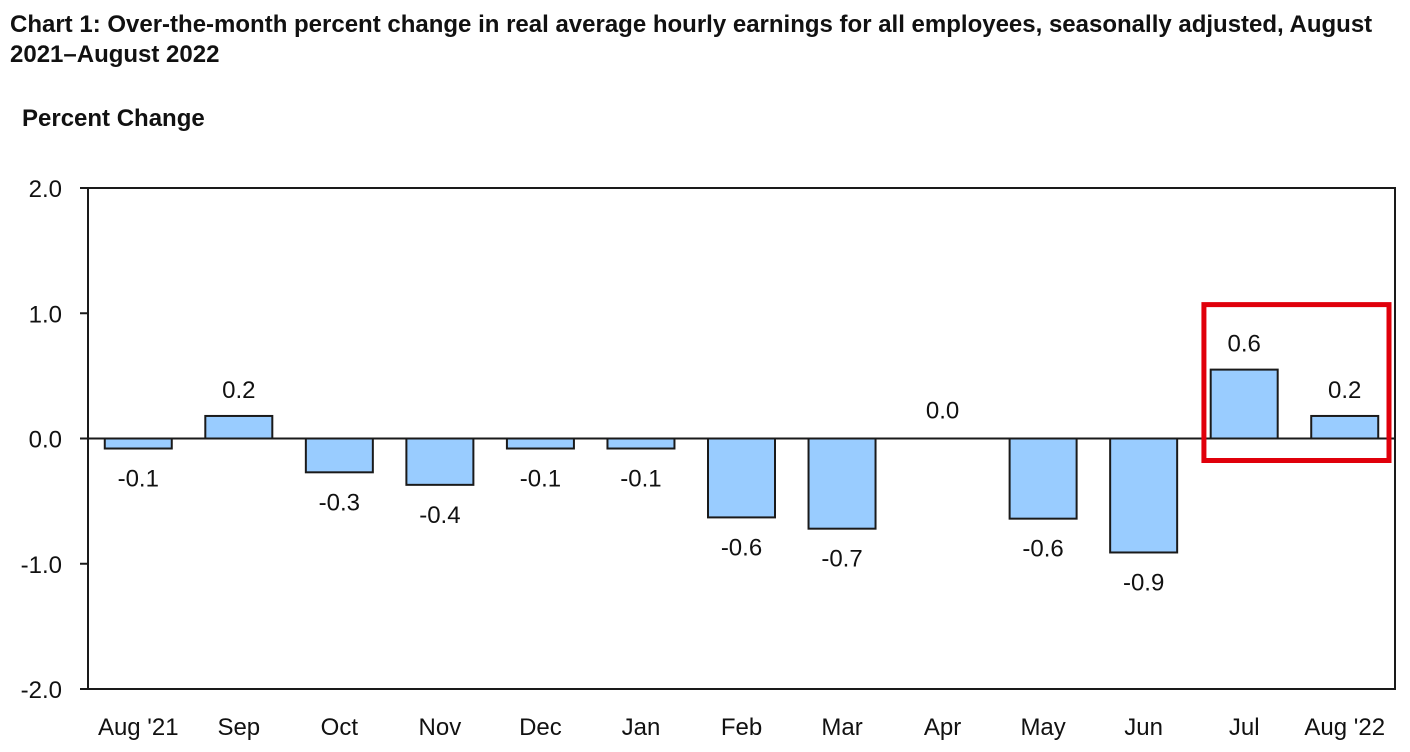 The height and width of the screenshot is (752, 1410). What do you see at coordinates (45, 314) in the screenshot?
I see `y-tick-label: 1.0` at bounding box center [45, 314].